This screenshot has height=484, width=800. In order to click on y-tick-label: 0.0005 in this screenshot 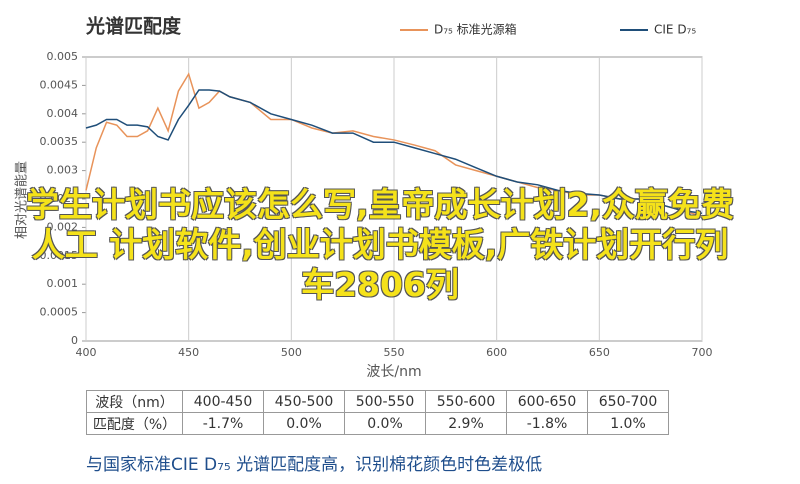, I will do `click(59, 312)`.